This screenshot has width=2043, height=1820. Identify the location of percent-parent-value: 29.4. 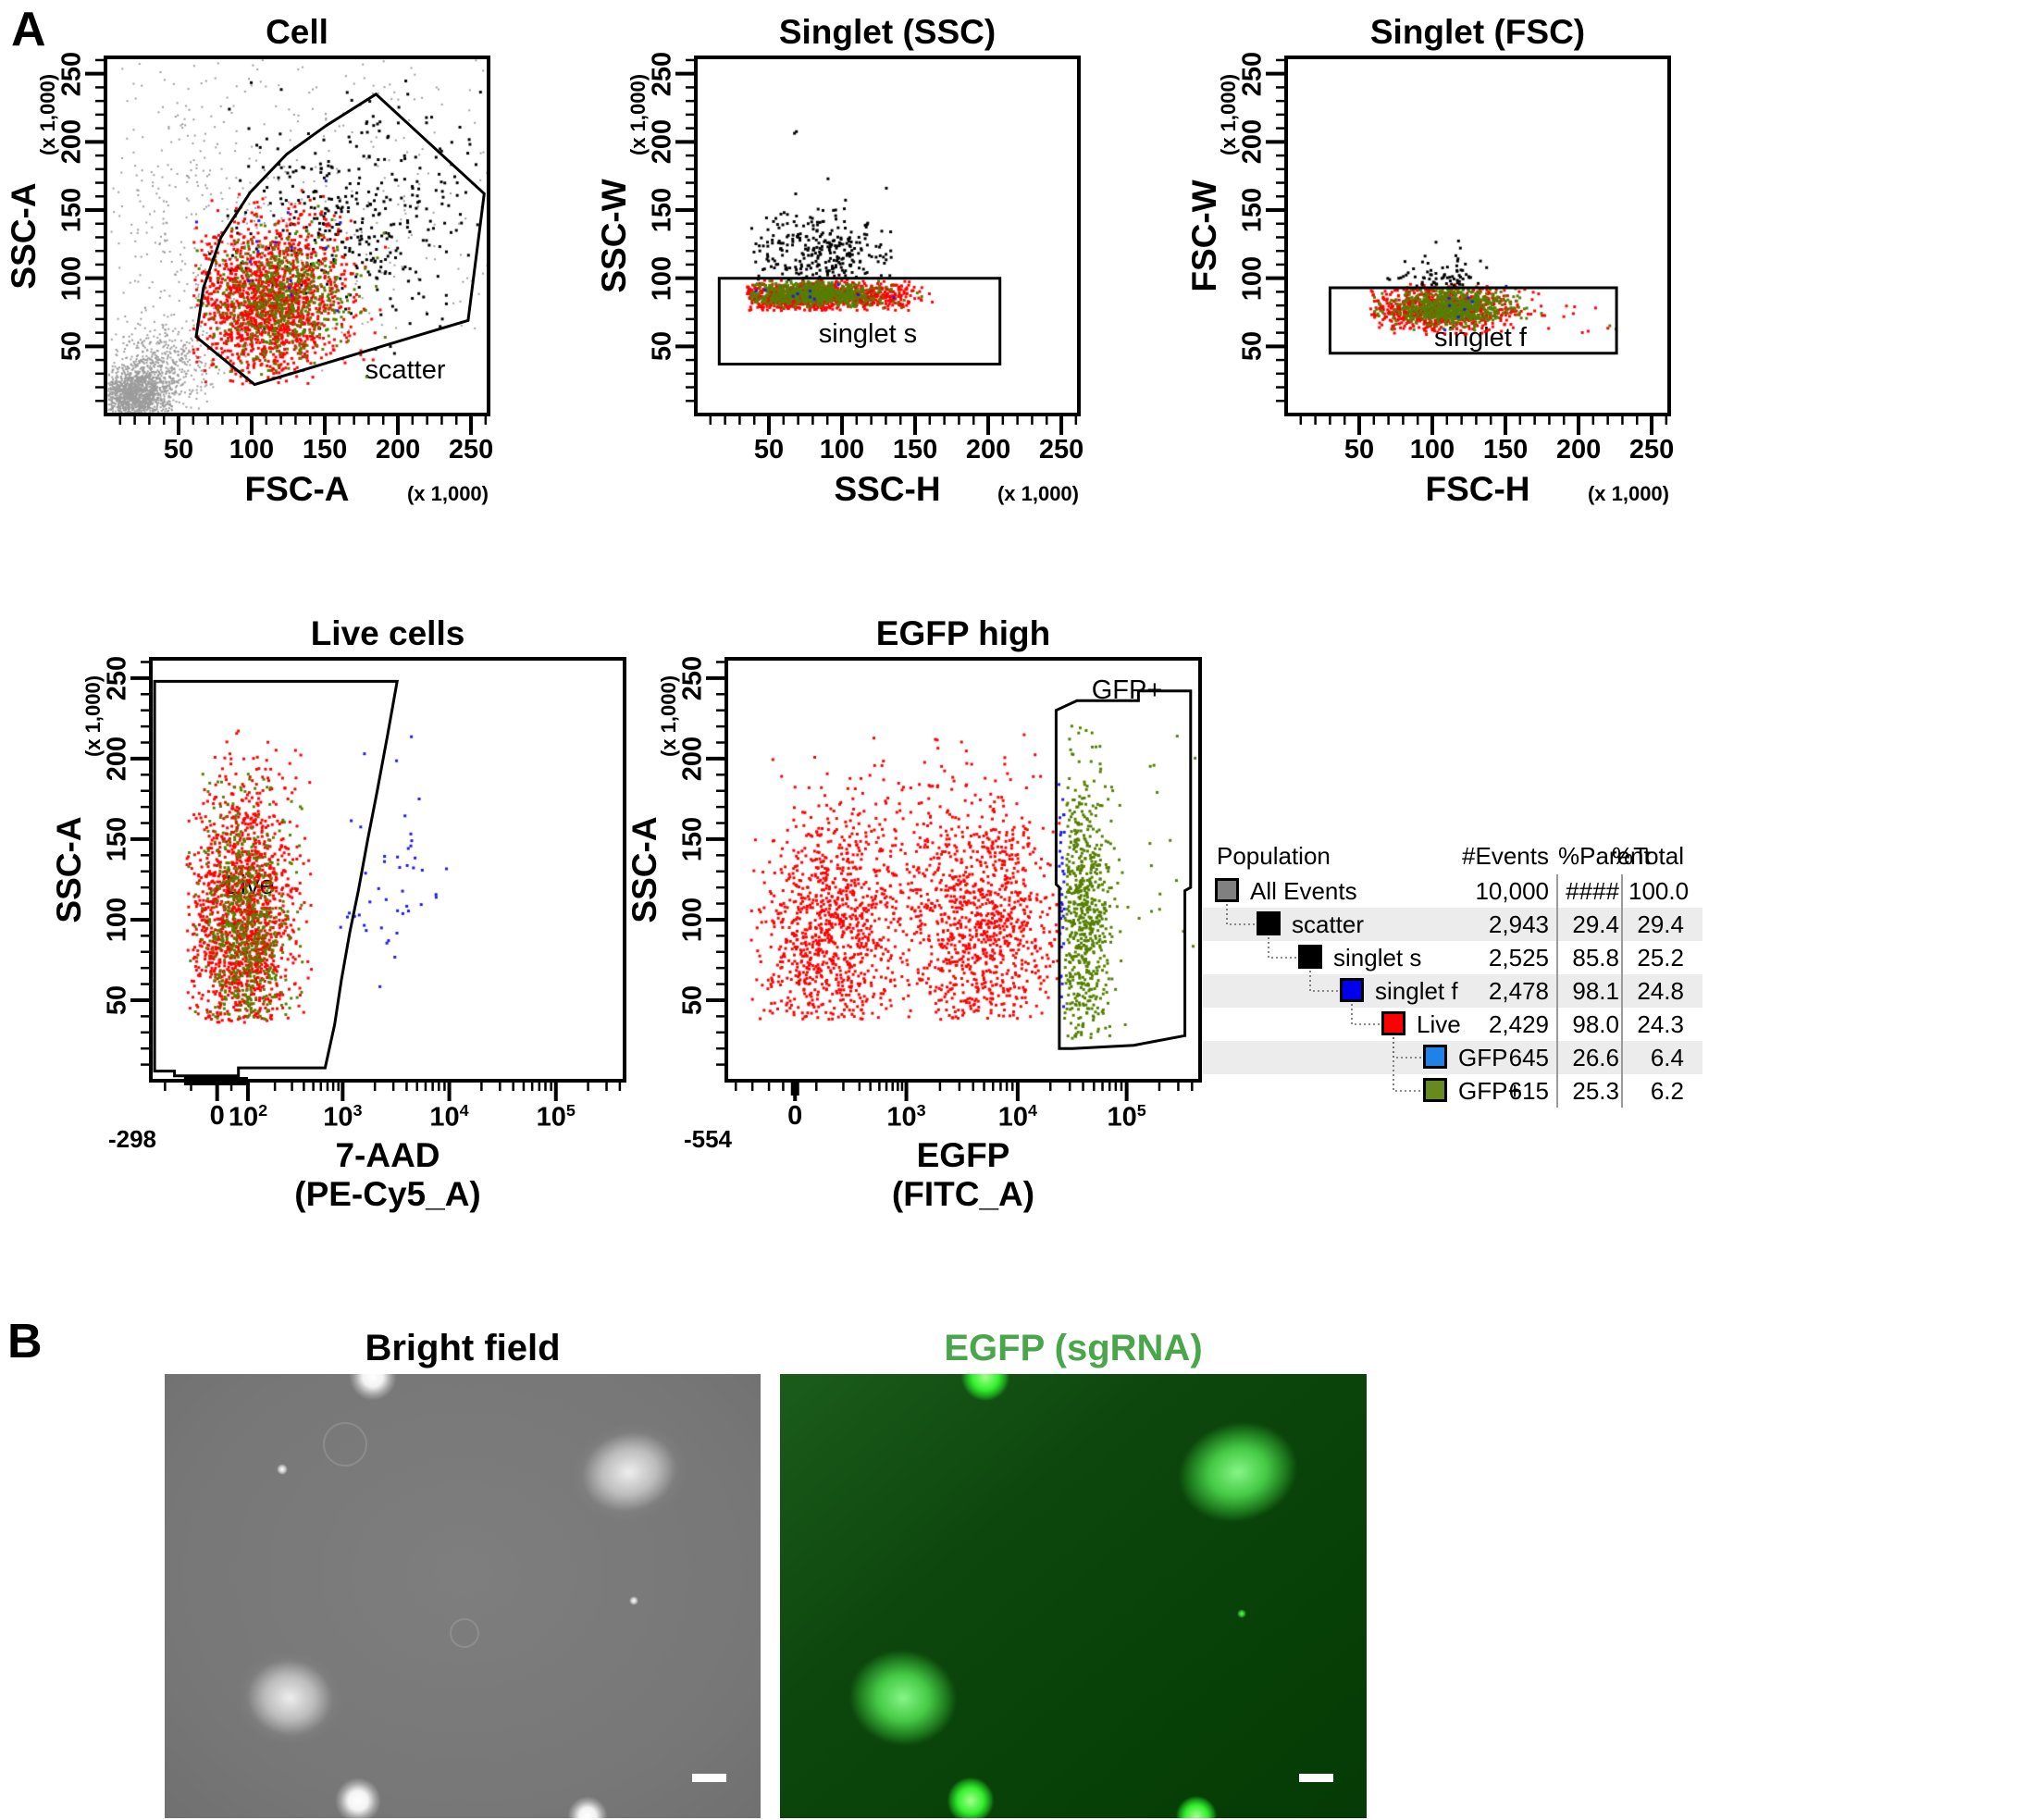
(1595, 924).